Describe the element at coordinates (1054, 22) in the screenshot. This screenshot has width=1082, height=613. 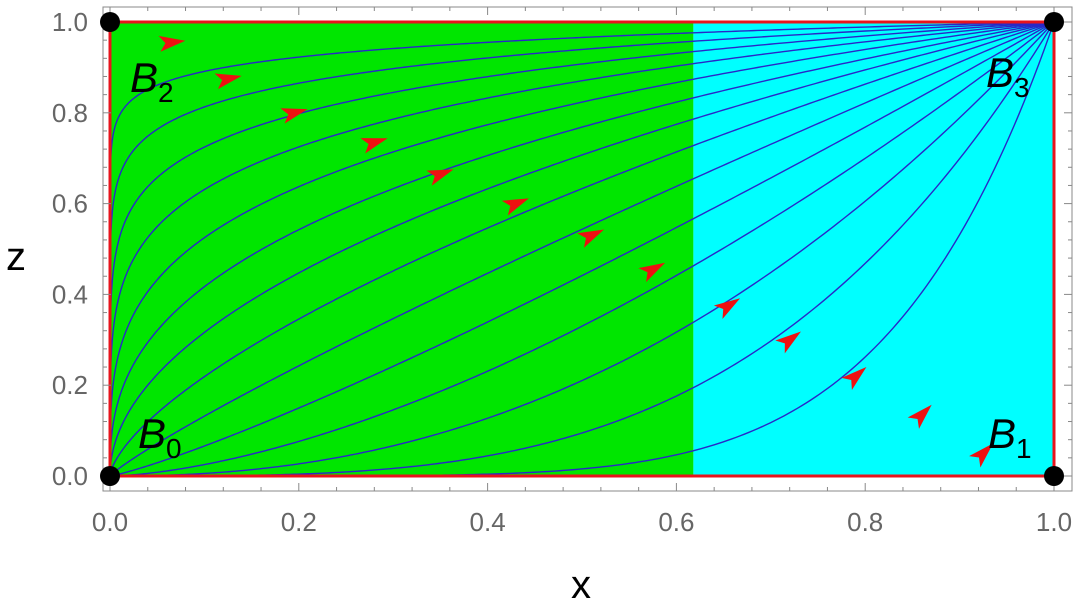
I see `fixed-point-b3` at that location.